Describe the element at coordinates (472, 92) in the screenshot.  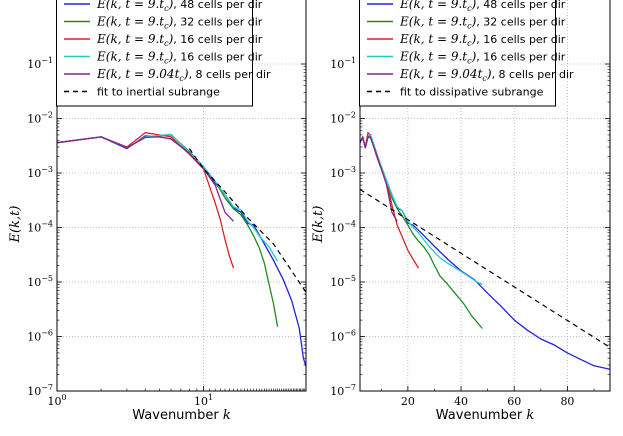
I see `legend-label-5: fit to dissipative subrange` at that location.